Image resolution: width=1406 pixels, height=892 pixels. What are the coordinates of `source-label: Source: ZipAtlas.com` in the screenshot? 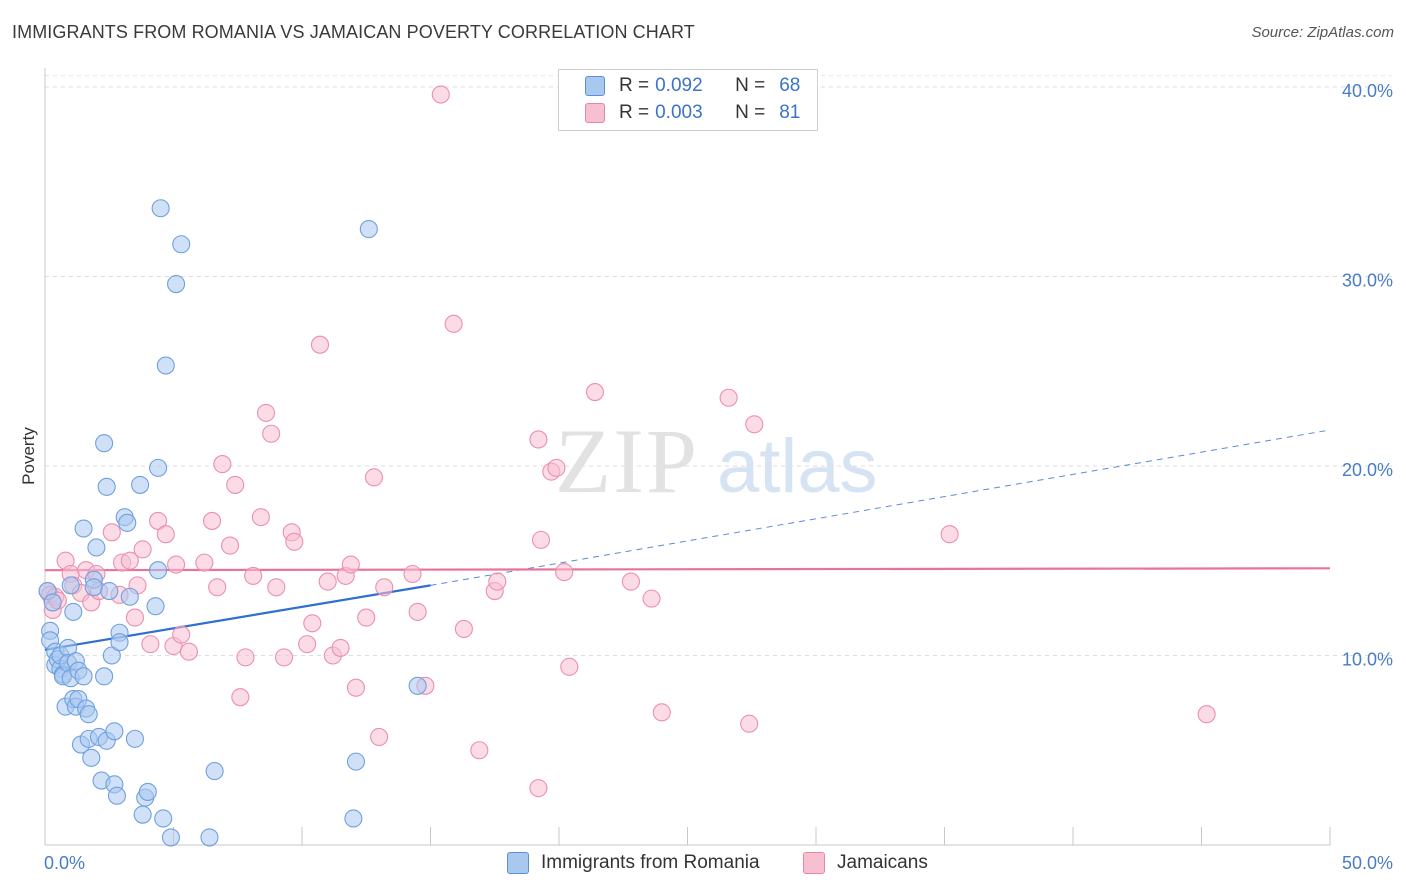 It's located at (1322, 32).